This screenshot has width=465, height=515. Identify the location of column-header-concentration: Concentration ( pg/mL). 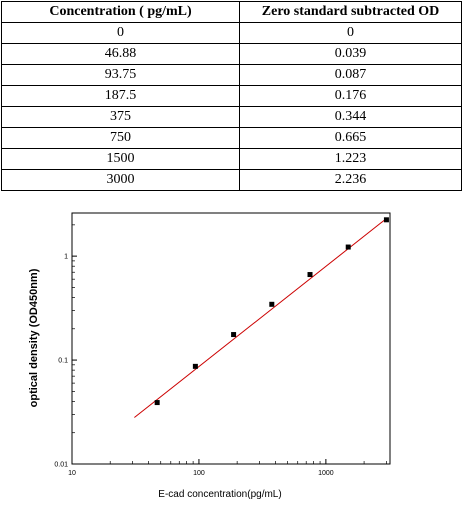
(120, 12).